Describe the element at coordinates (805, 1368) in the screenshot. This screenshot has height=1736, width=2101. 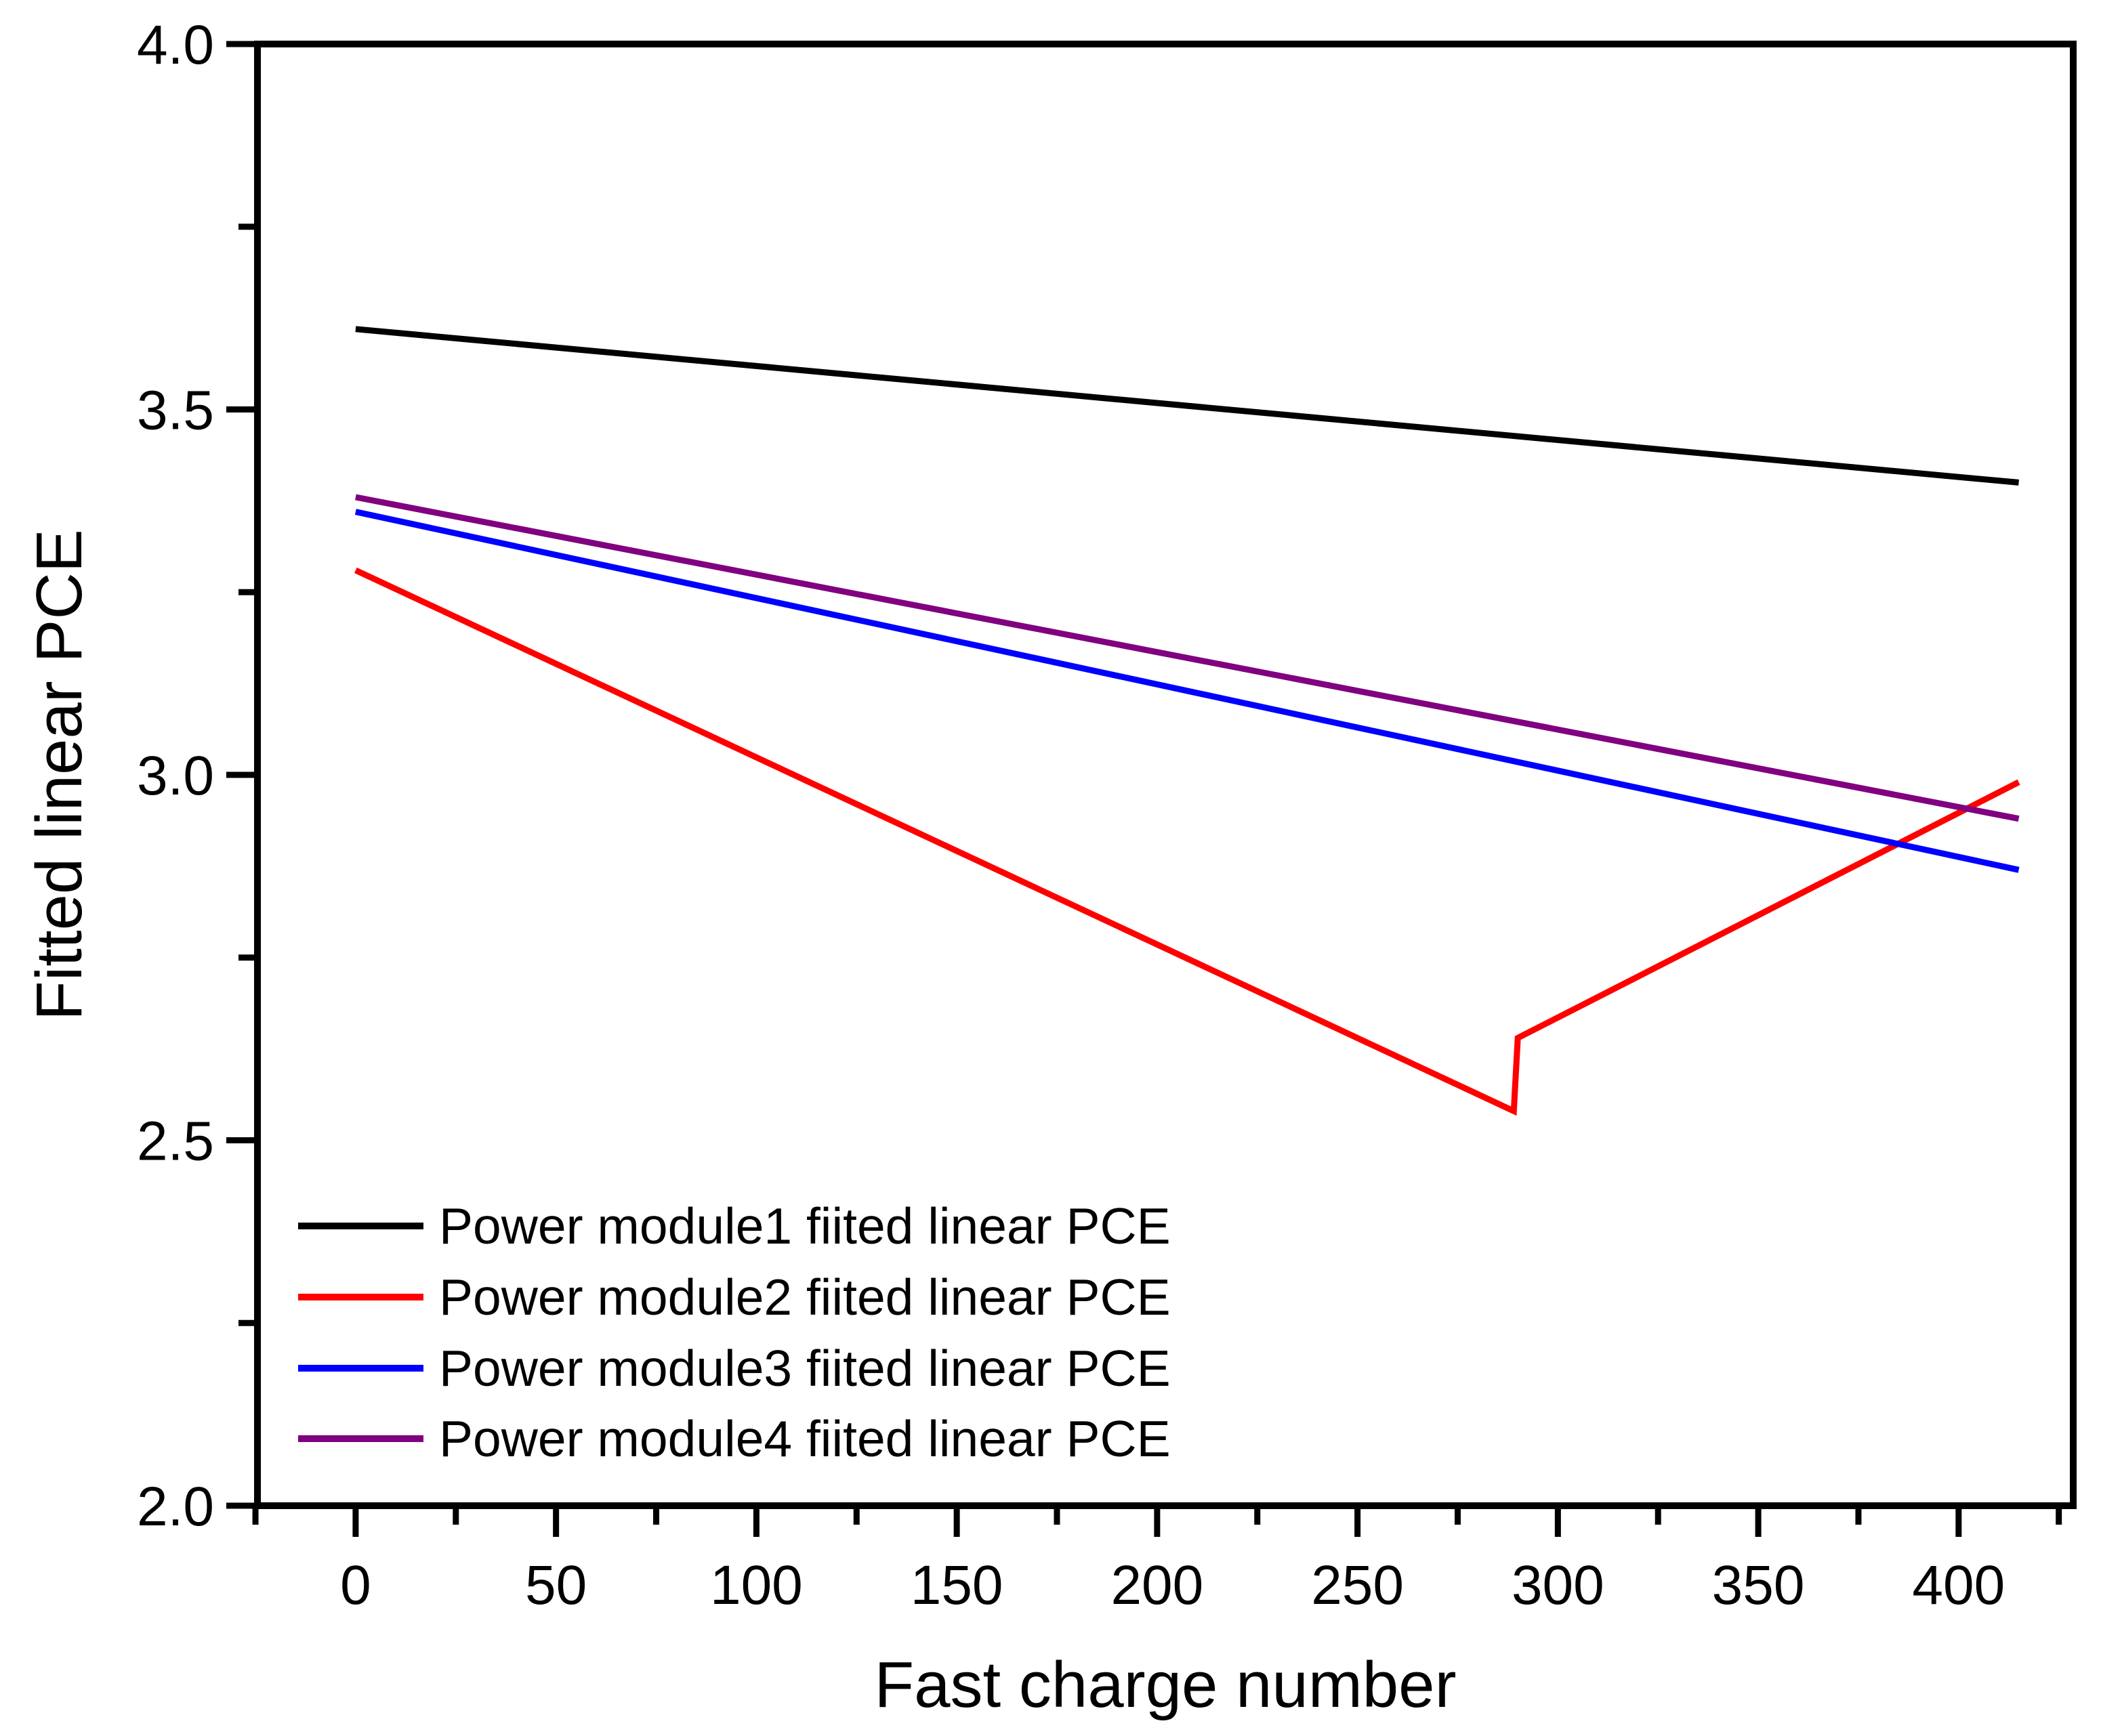
I see `legend-entry-label: Power module3 fiited linear PCE` at that location.